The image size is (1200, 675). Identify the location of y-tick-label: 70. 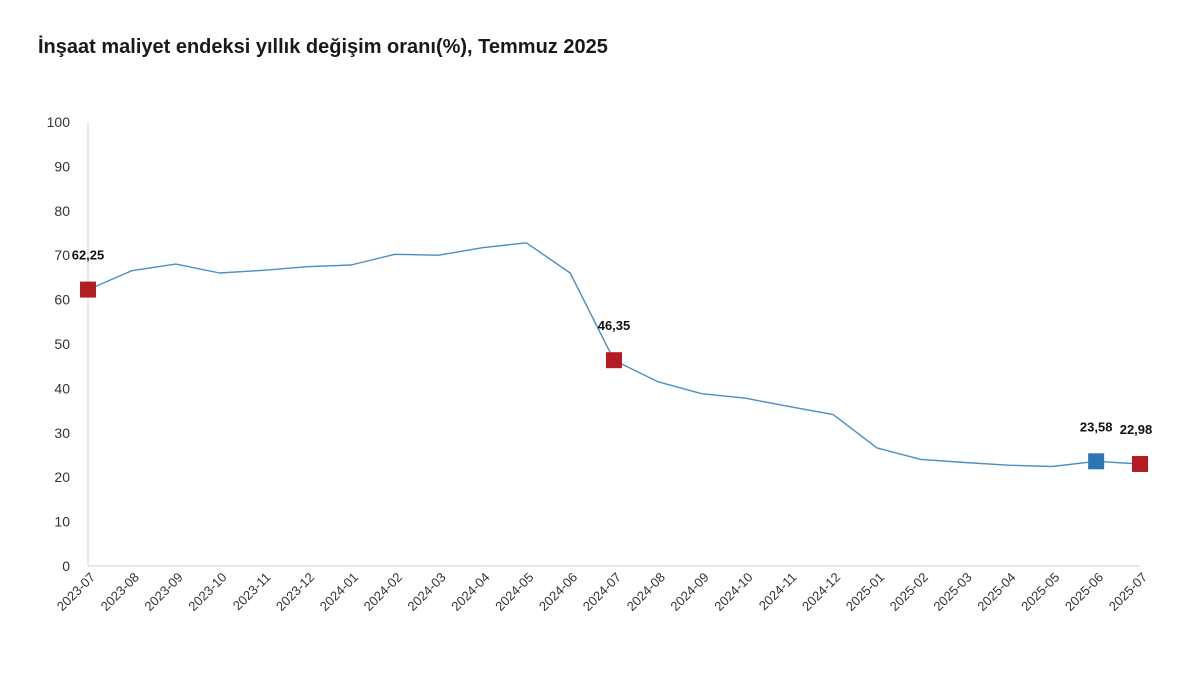
(62, 255).